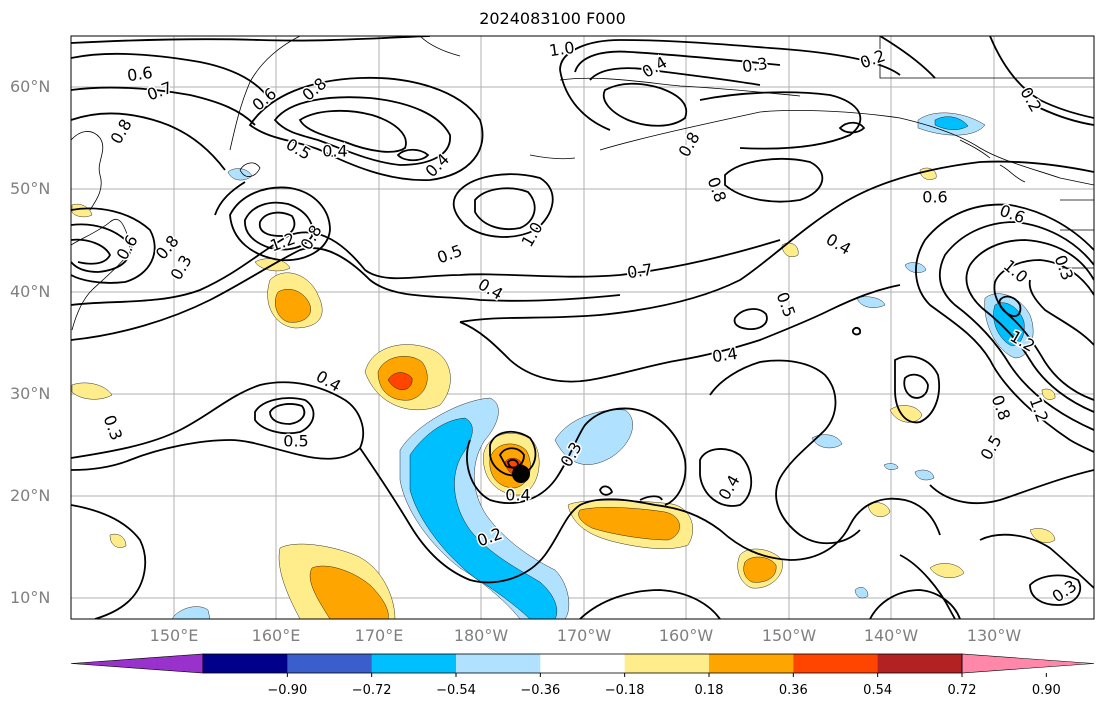 This screenshot has height=712, width=1105. Describe the element at coordinates (562, 49) in the screenshot. I see `contour-label: 1.0` at that location.